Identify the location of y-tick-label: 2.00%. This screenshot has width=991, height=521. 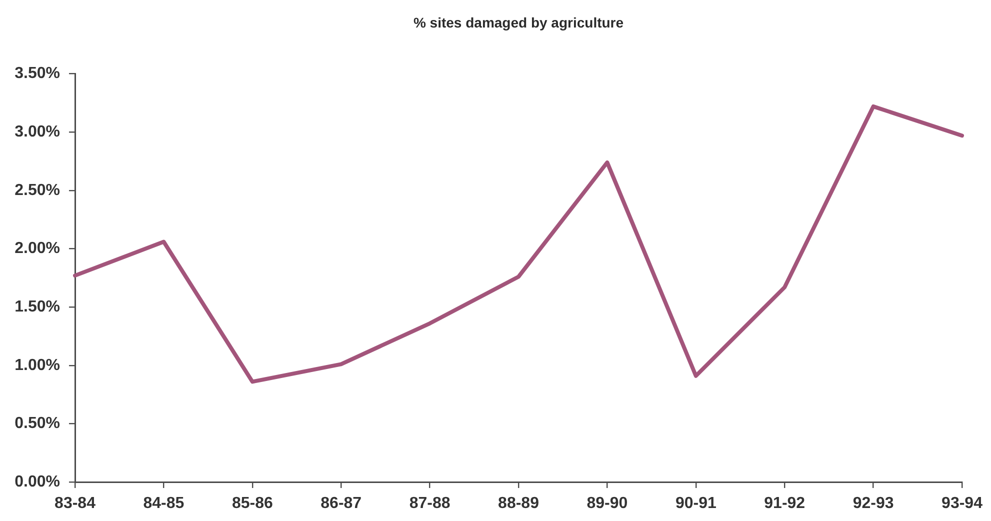
(37, 249).